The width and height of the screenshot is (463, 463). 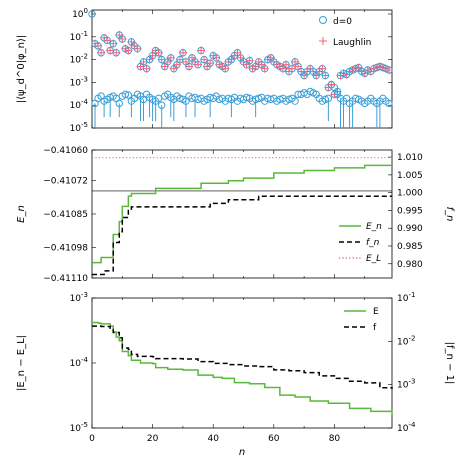 I want to click on y-tick-label: −0.41072, so click(x=65, y=182).